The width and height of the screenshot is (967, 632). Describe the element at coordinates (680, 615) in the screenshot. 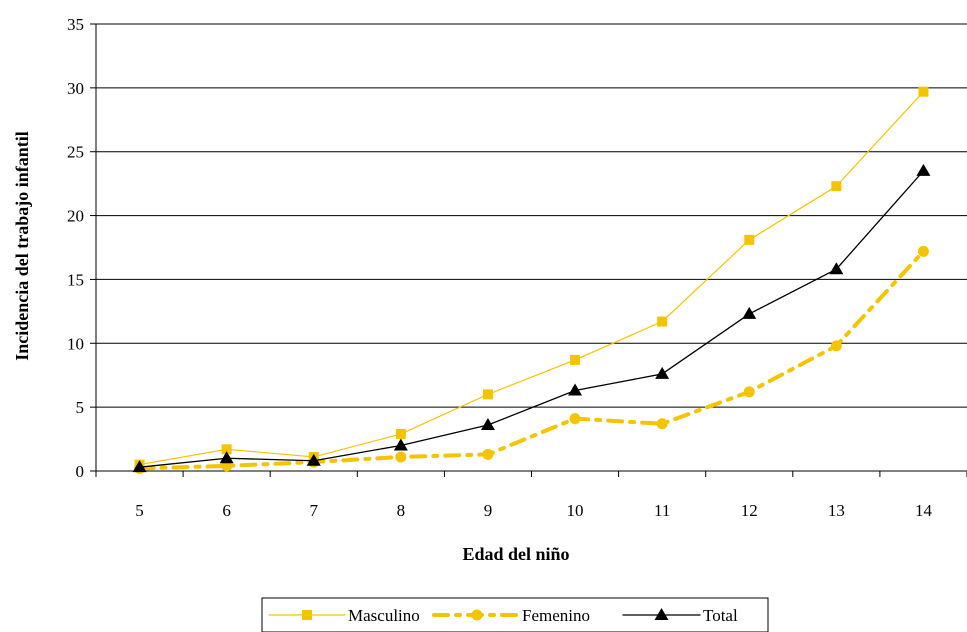

I see `legend-item-total: Total` at that location.